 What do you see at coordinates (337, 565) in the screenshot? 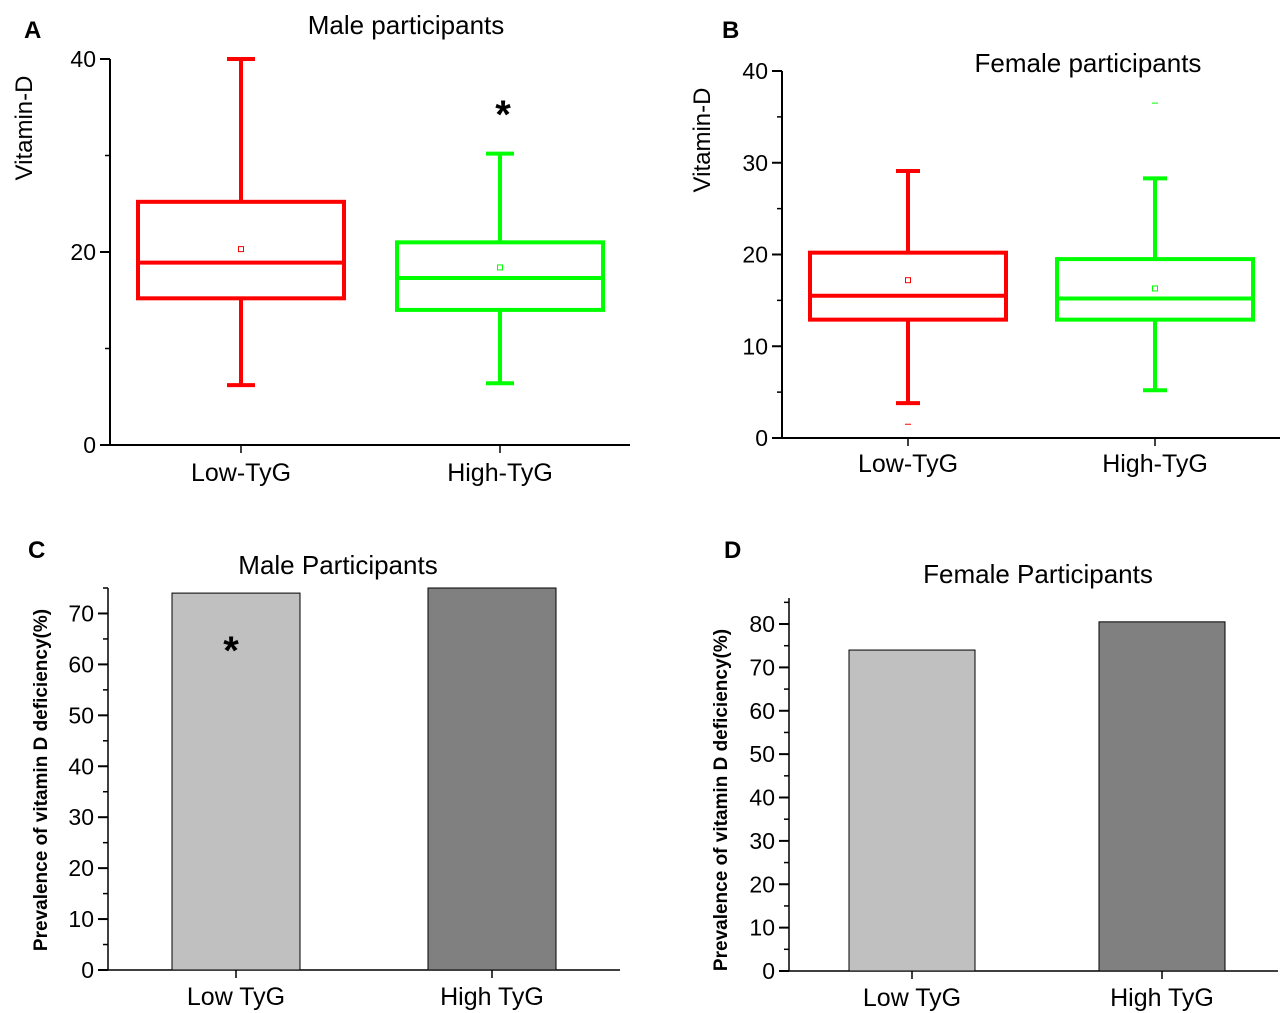
I see `chart-title: Male Participants` at bounding box center [337, 565].